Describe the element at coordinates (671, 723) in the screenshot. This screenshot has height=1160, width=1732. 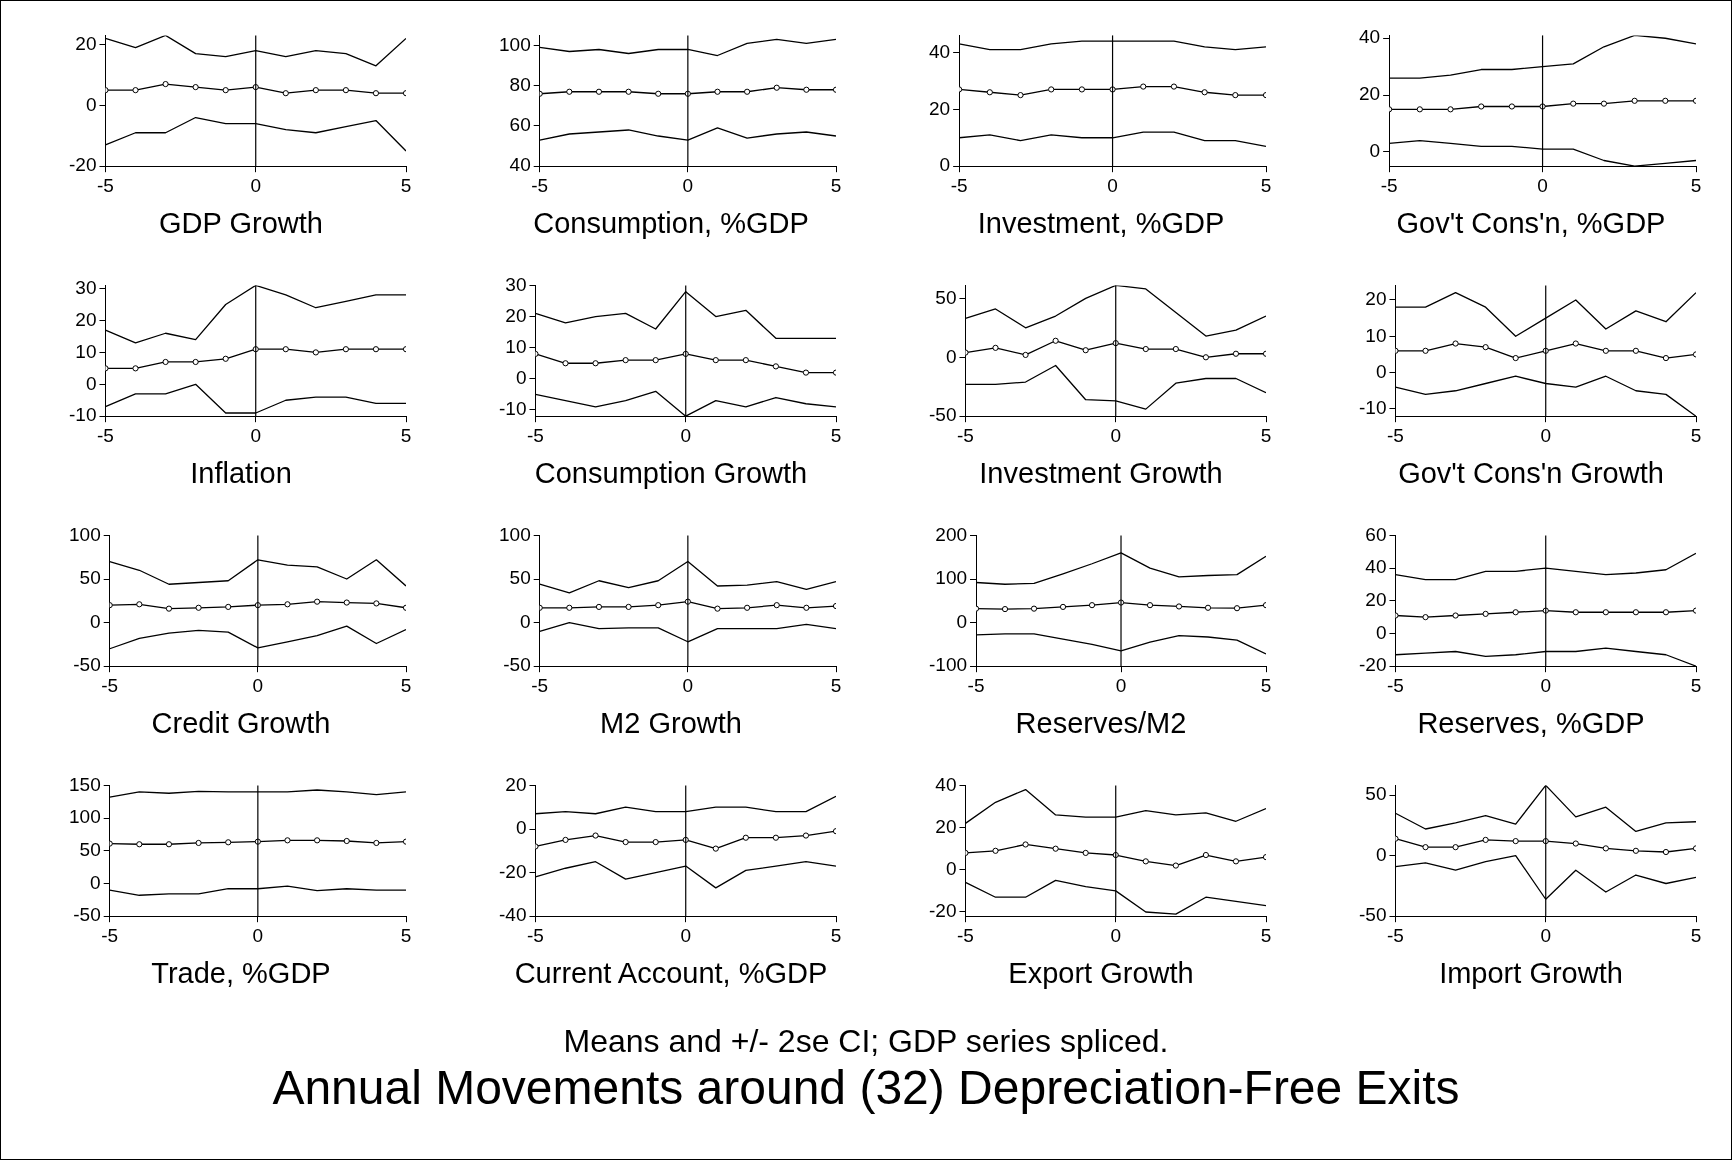
I see `text: M2 Growth` at that location.